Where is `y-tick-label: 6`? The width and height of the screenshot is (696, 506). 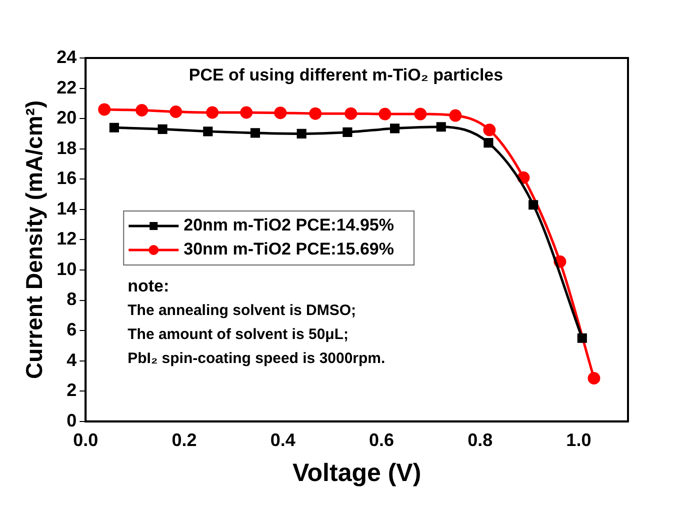
y-tick-label: 6 is located at coordinates (71, 330).